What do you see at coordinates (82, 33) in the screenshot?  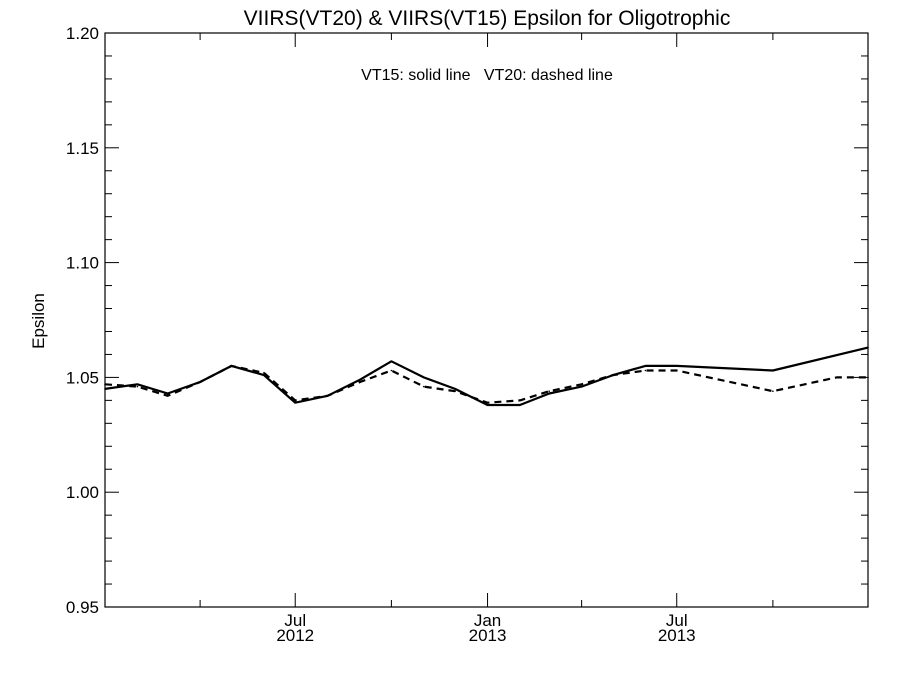 I see `y-tick-label: 1.20` at bounding box center [82, 33].